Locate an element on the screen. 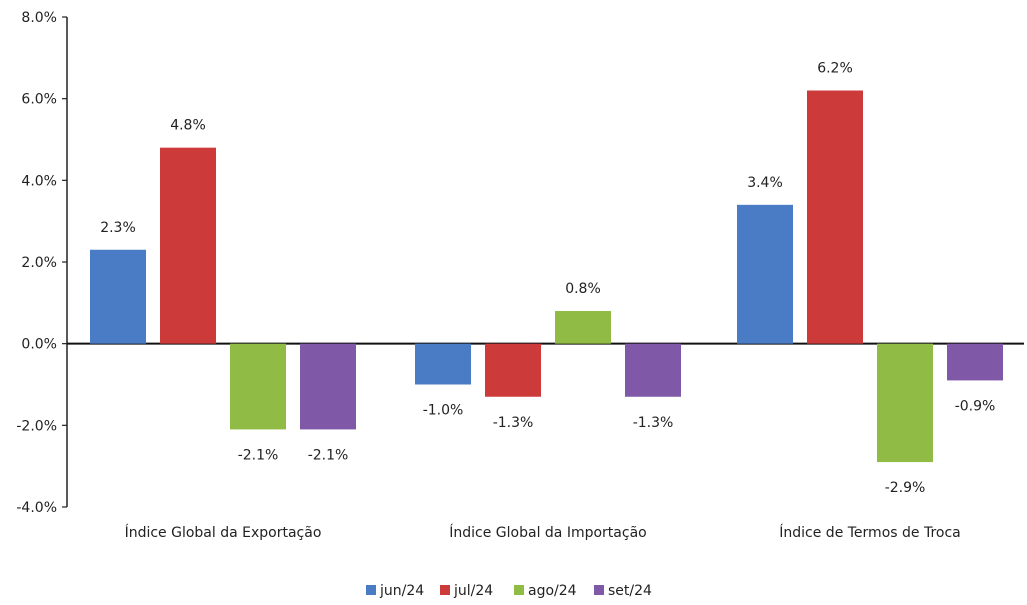 Image resolution: width=1027 pixels, height=605 pixels. legend-label: set/24 is located at coordinates (630, 591).